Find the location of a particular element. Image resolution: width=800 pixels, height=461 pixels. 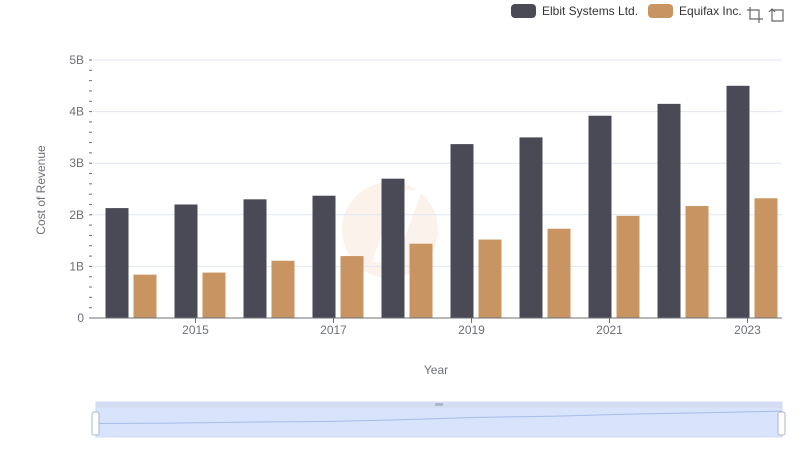

data-zoom-right-handle is located at coordinates (781, 423).